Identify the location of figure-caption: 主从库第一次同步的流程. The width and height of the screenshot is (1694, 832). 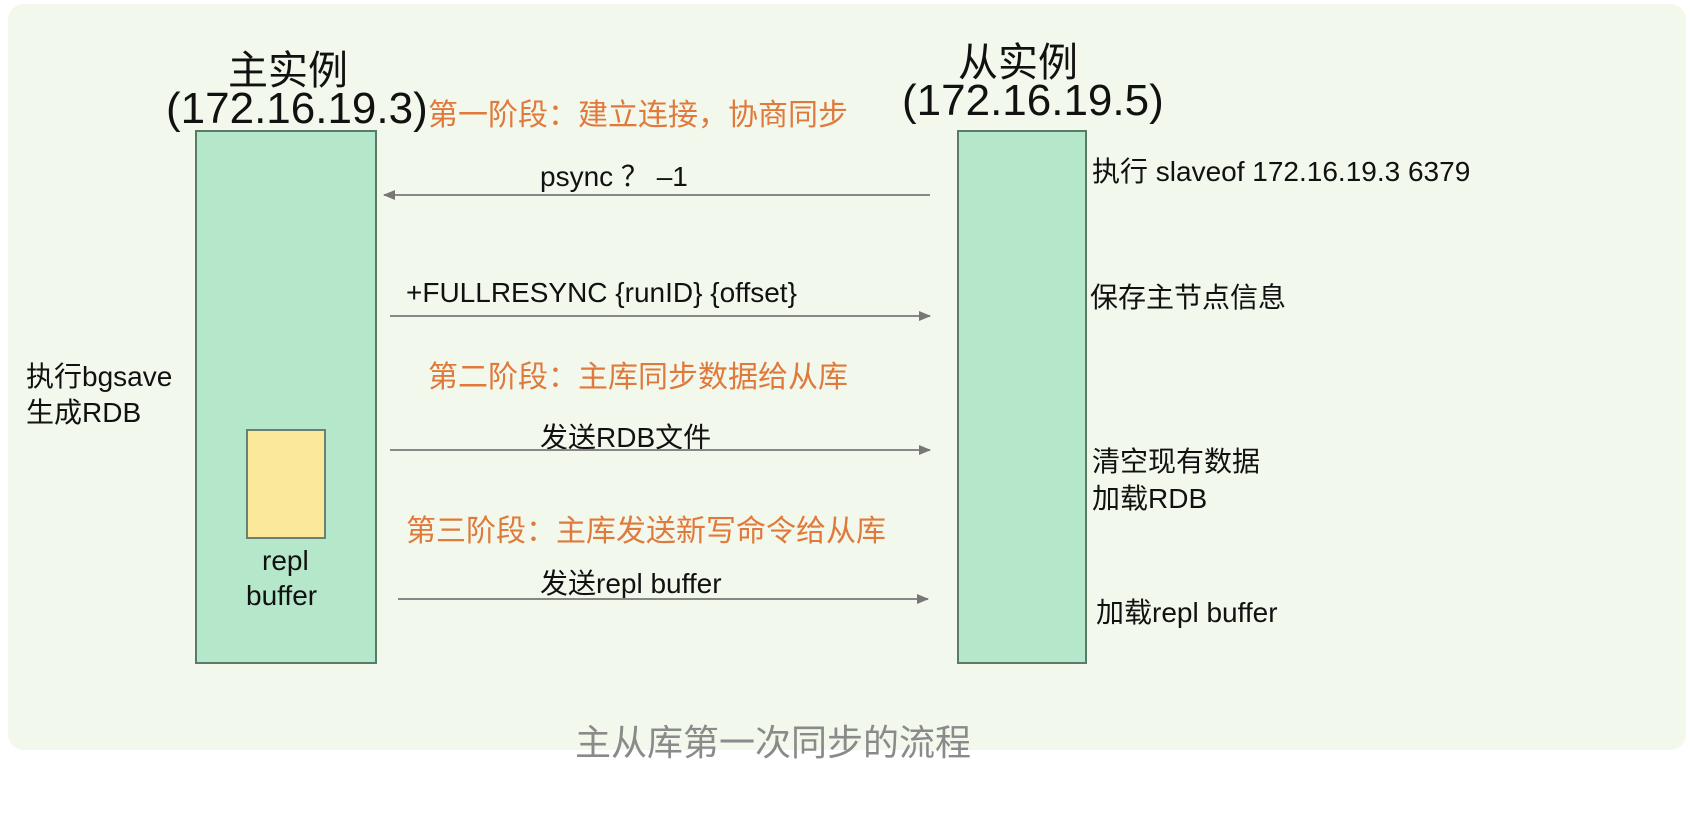
(773, 742).